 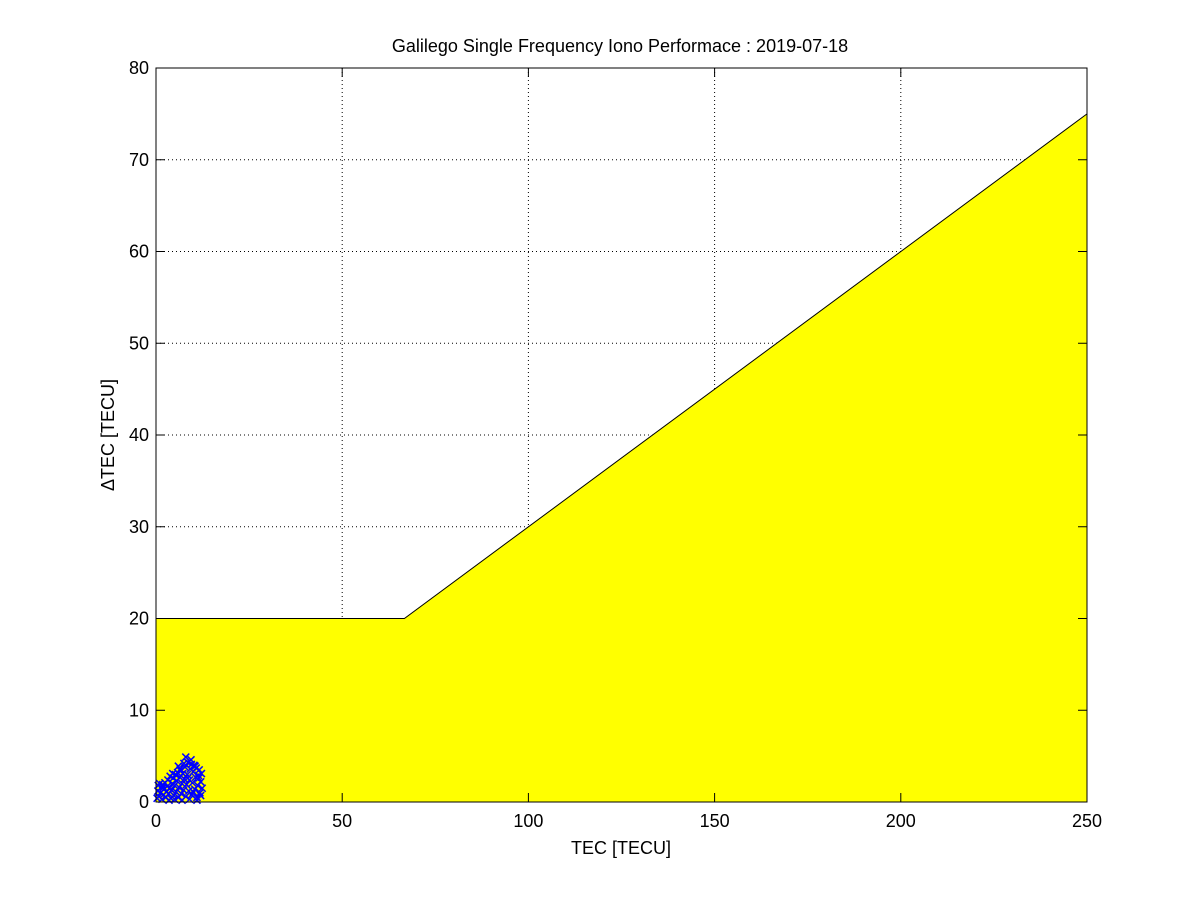 I want to click on x-tick-label: 0, so click(x=156, y=821).